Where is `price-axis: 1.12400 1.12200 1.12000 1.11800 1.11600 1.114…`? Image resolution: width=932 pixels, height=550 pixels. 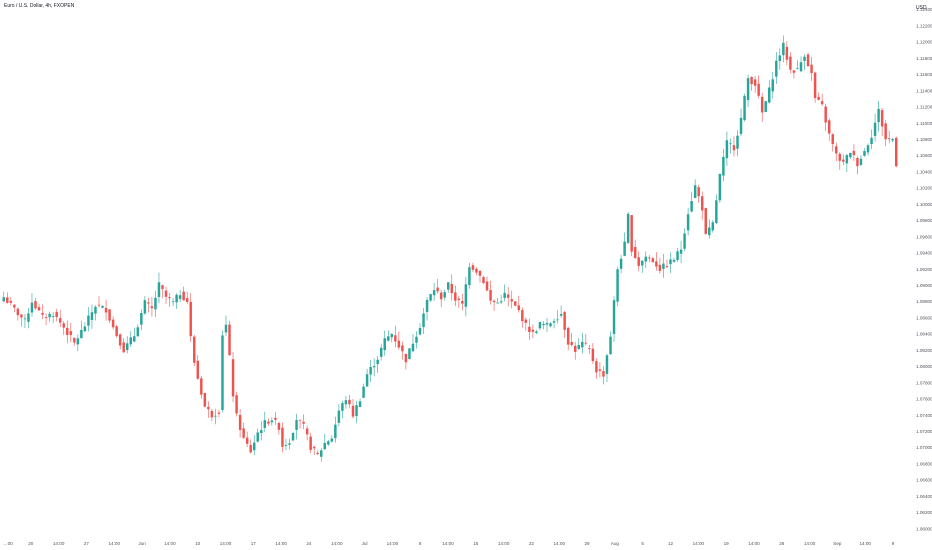
price-axis: 1.12400 1.12200 1.12000 1.11800 1.11600 1.114… is located at coordinates (924, 269).